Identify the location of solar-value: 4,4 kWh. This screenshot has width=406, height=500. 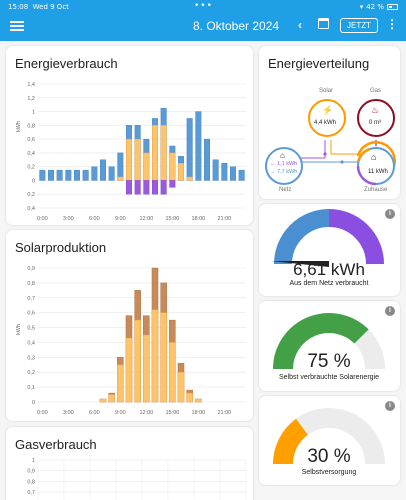
(325, 123).